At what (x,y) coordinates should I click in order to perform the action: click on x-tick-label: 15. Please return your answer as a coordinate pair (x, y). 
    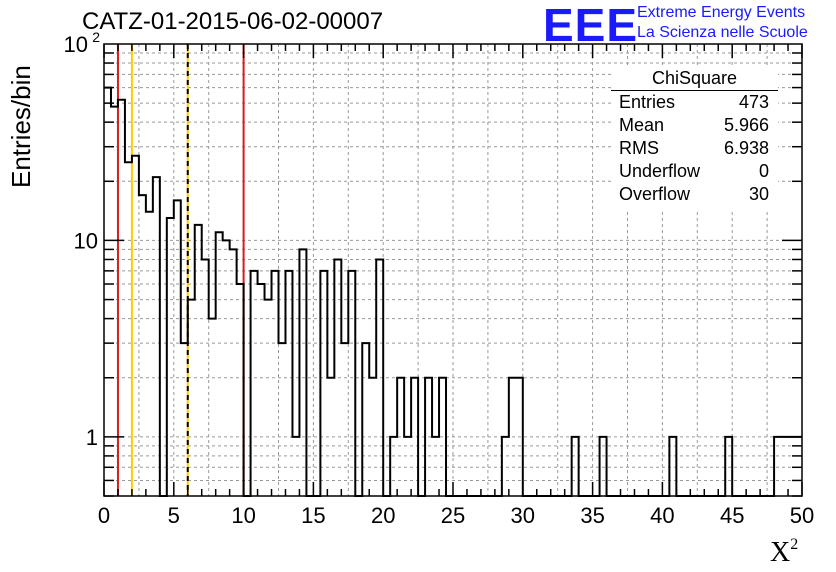
    Looking at the image, I should click on (313, 515).